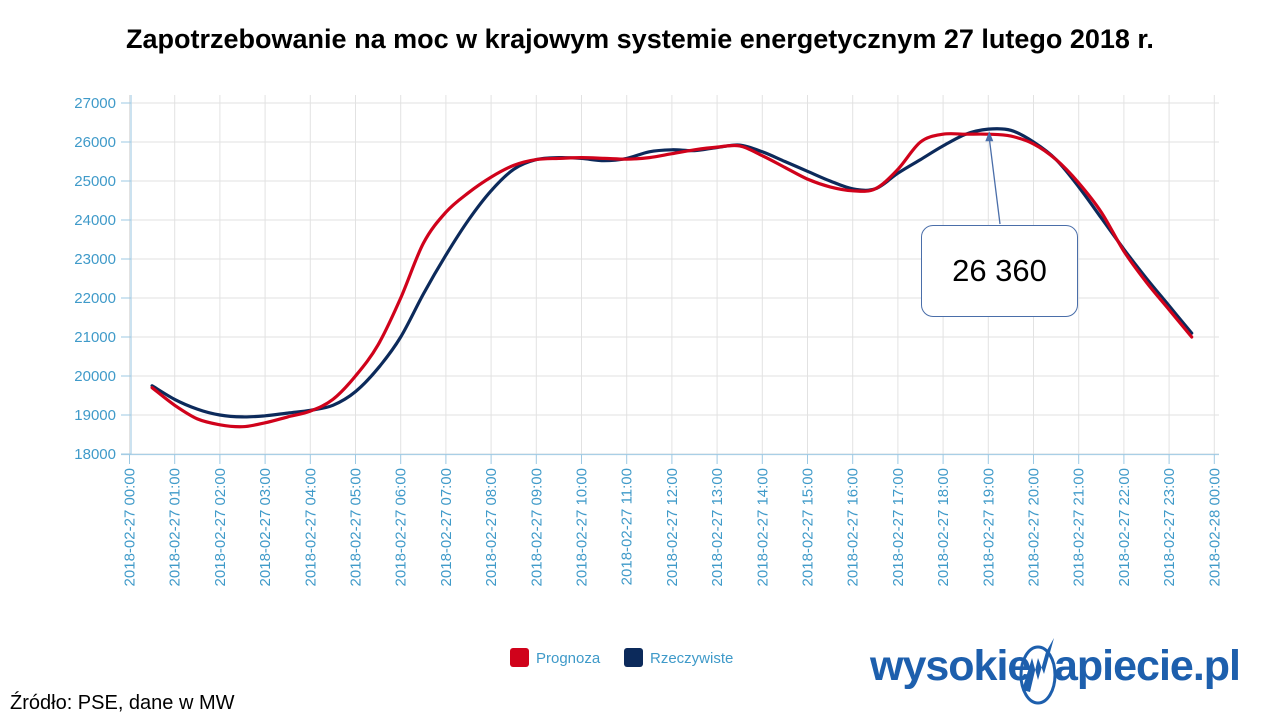 Image resolution: width=1280 pixels, height=720 pixels. Describe the element at coordinates (95, 454) in the screenshot. I see `y-tick-label: 18000` at that location.